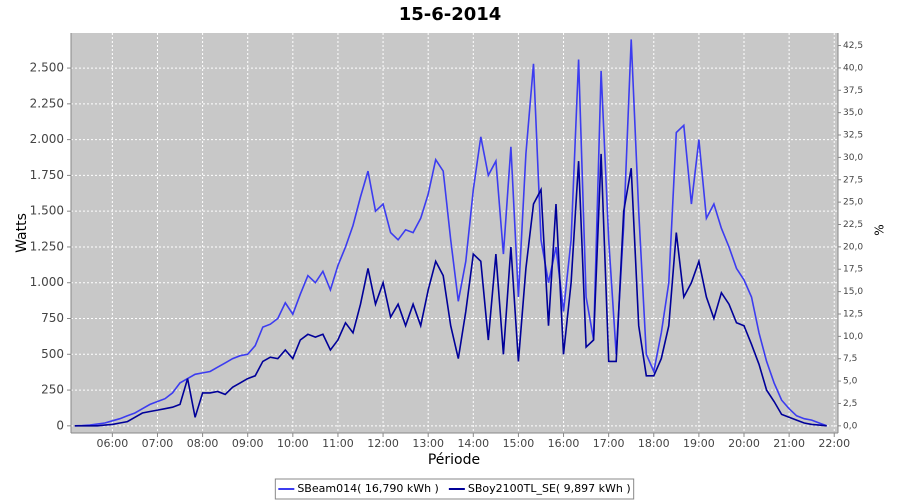 The image size is (900, 500). Describe the element at coordinates (383, 443) in the screenshot. I see `x-tick-label: 12:00` at that location.